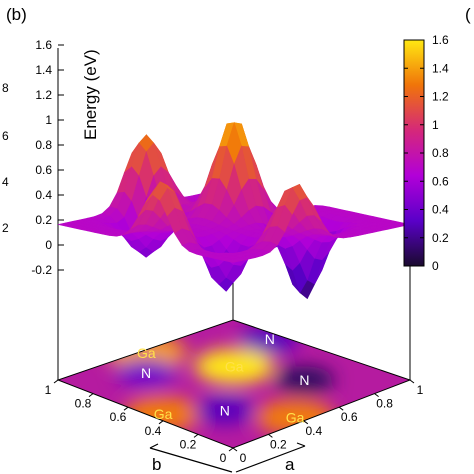  What do you see at coordinates (191, 458) in the screenshot?
I see `b-axis-arrow` at bounding box center [191, 458].